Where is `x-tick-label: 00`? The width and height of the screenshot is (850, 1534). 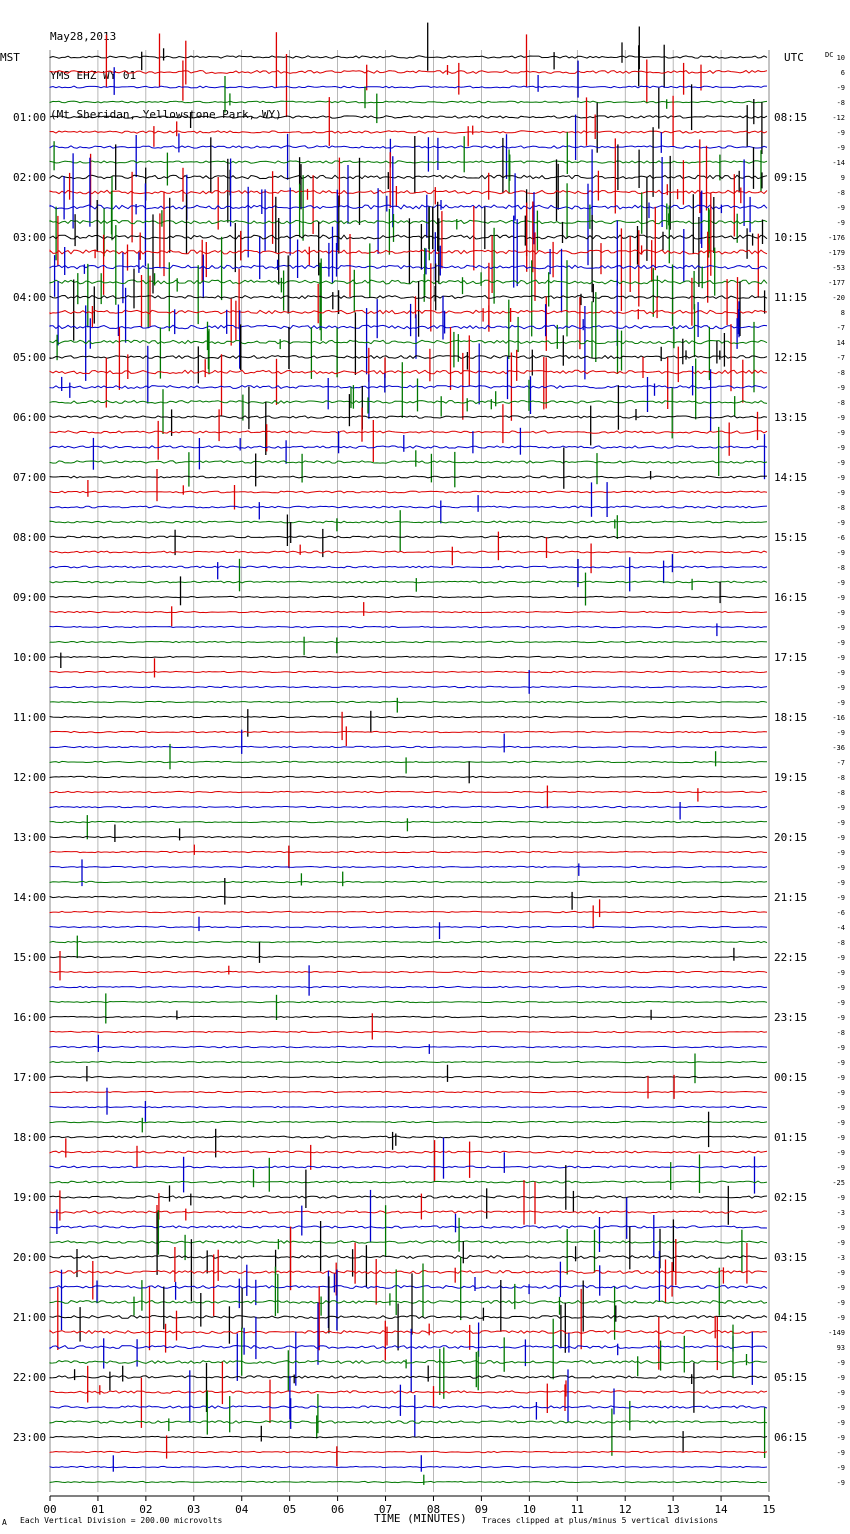 x-tick-label: 00 is located at coordinates (49, 1509).